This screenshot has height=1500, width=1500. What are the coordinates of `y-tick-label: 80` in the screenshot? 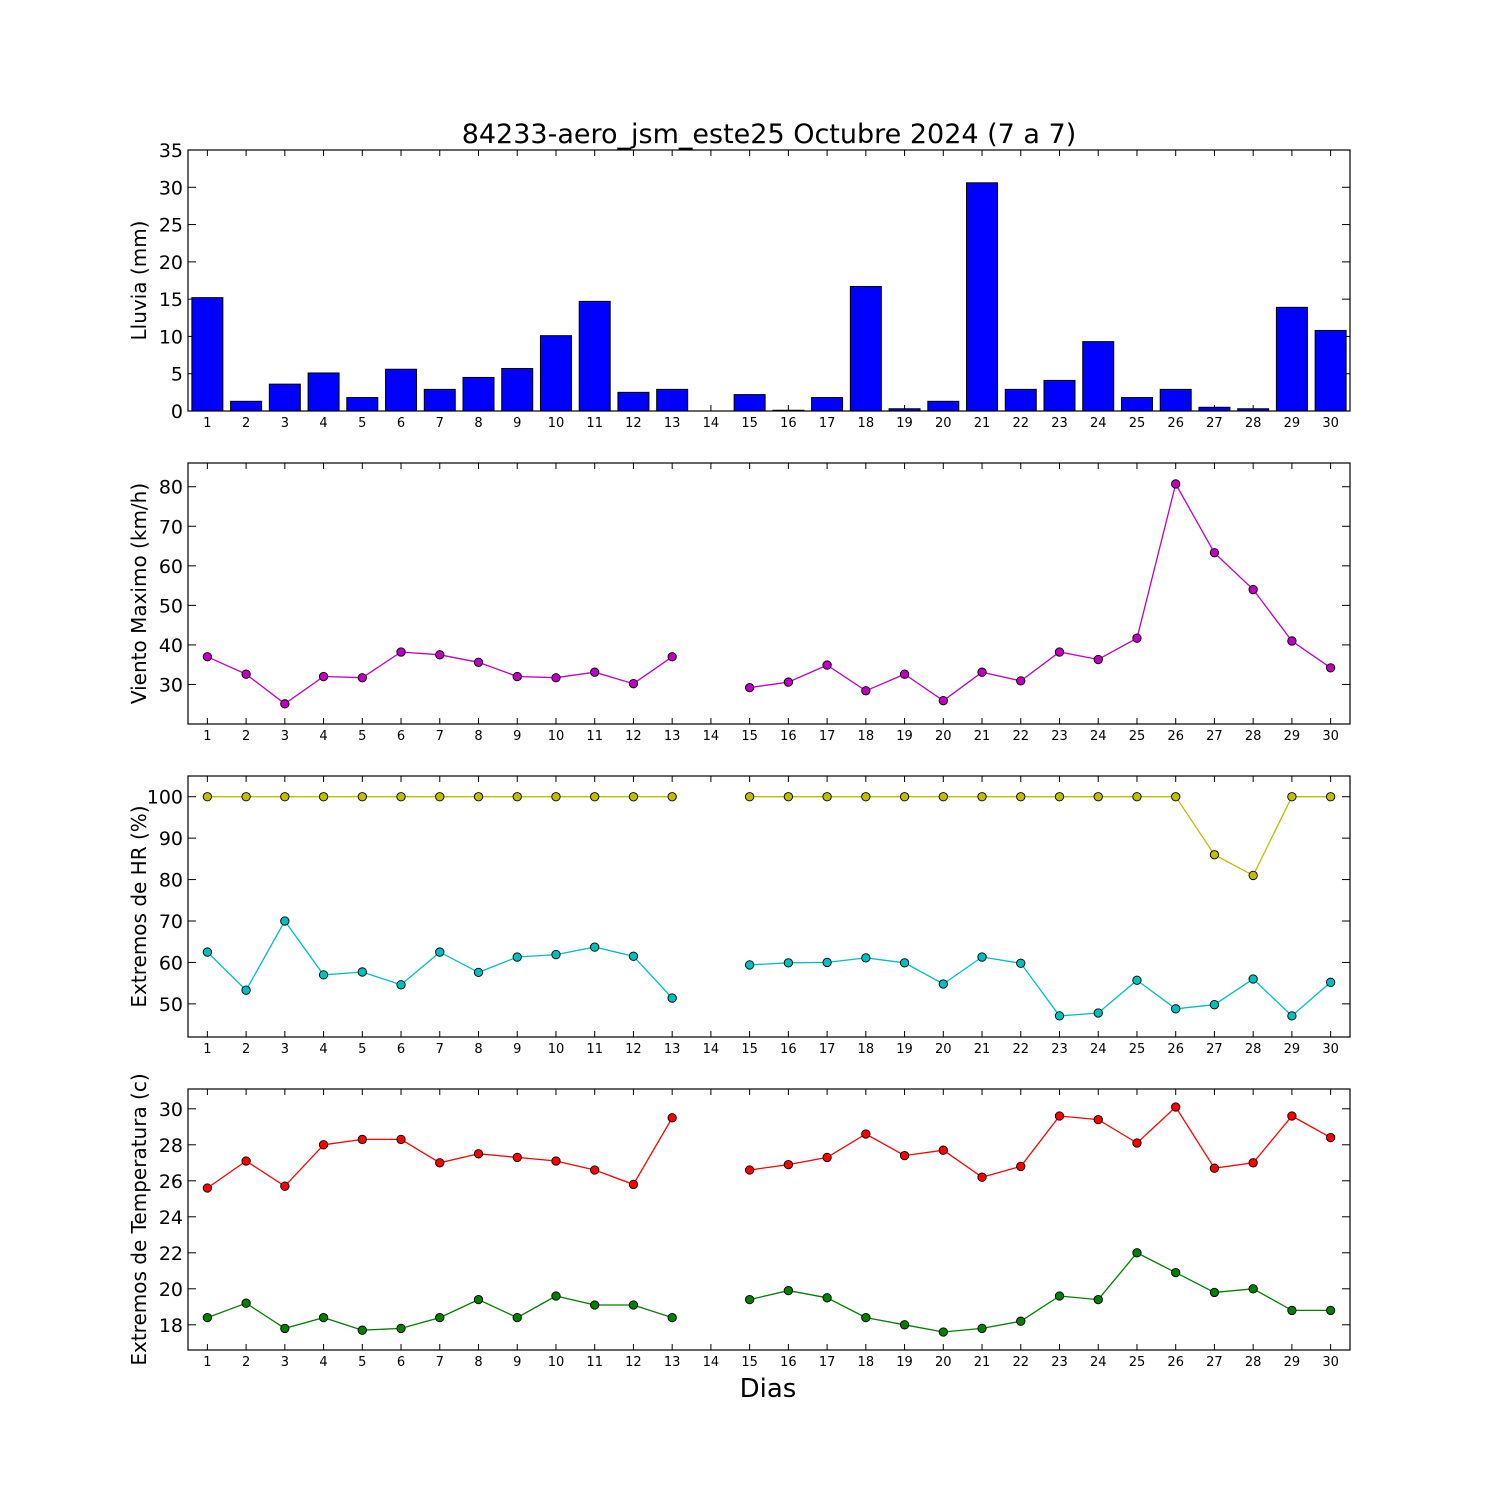 It's located at (171, 881).